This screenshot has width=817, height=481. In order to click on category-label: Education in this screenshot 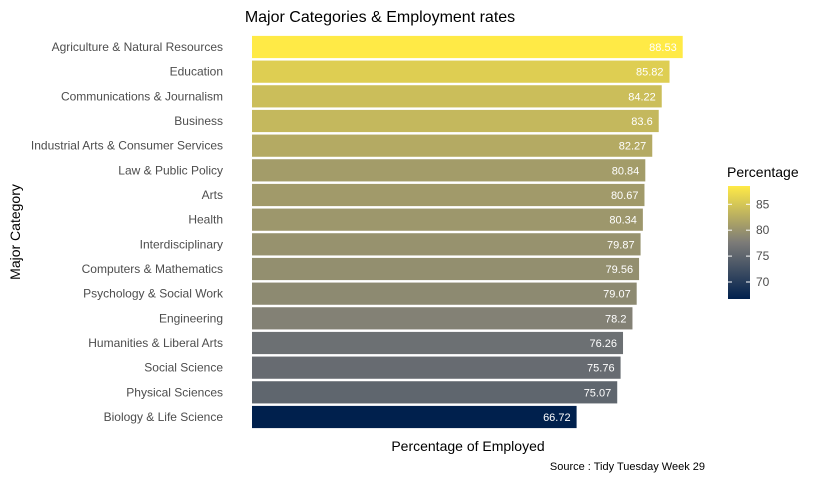, I will do `click(196, 72)`.